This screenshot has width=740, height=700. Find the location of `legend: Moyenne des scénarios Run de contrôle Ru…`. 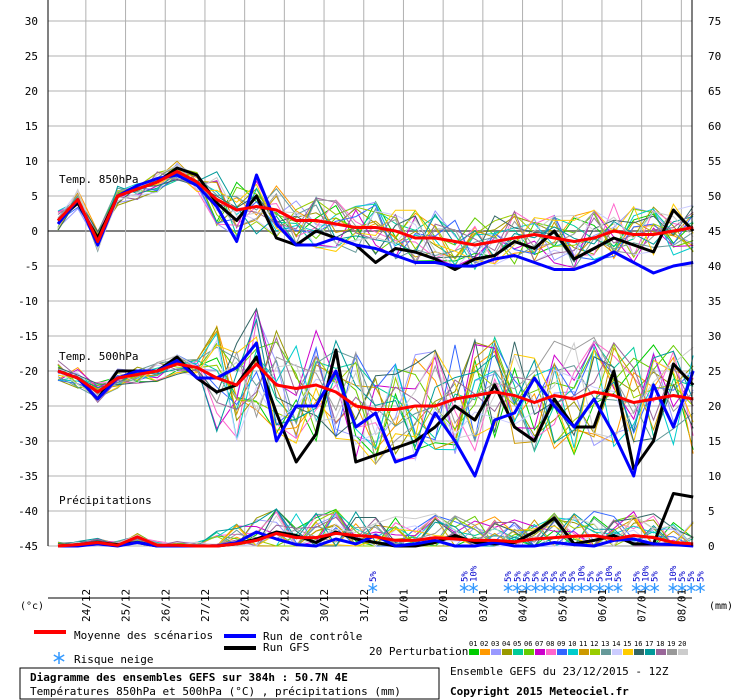

legend: Moyenne des scénarios Run de contrôle Ru… is located at coordinates (361, 647).